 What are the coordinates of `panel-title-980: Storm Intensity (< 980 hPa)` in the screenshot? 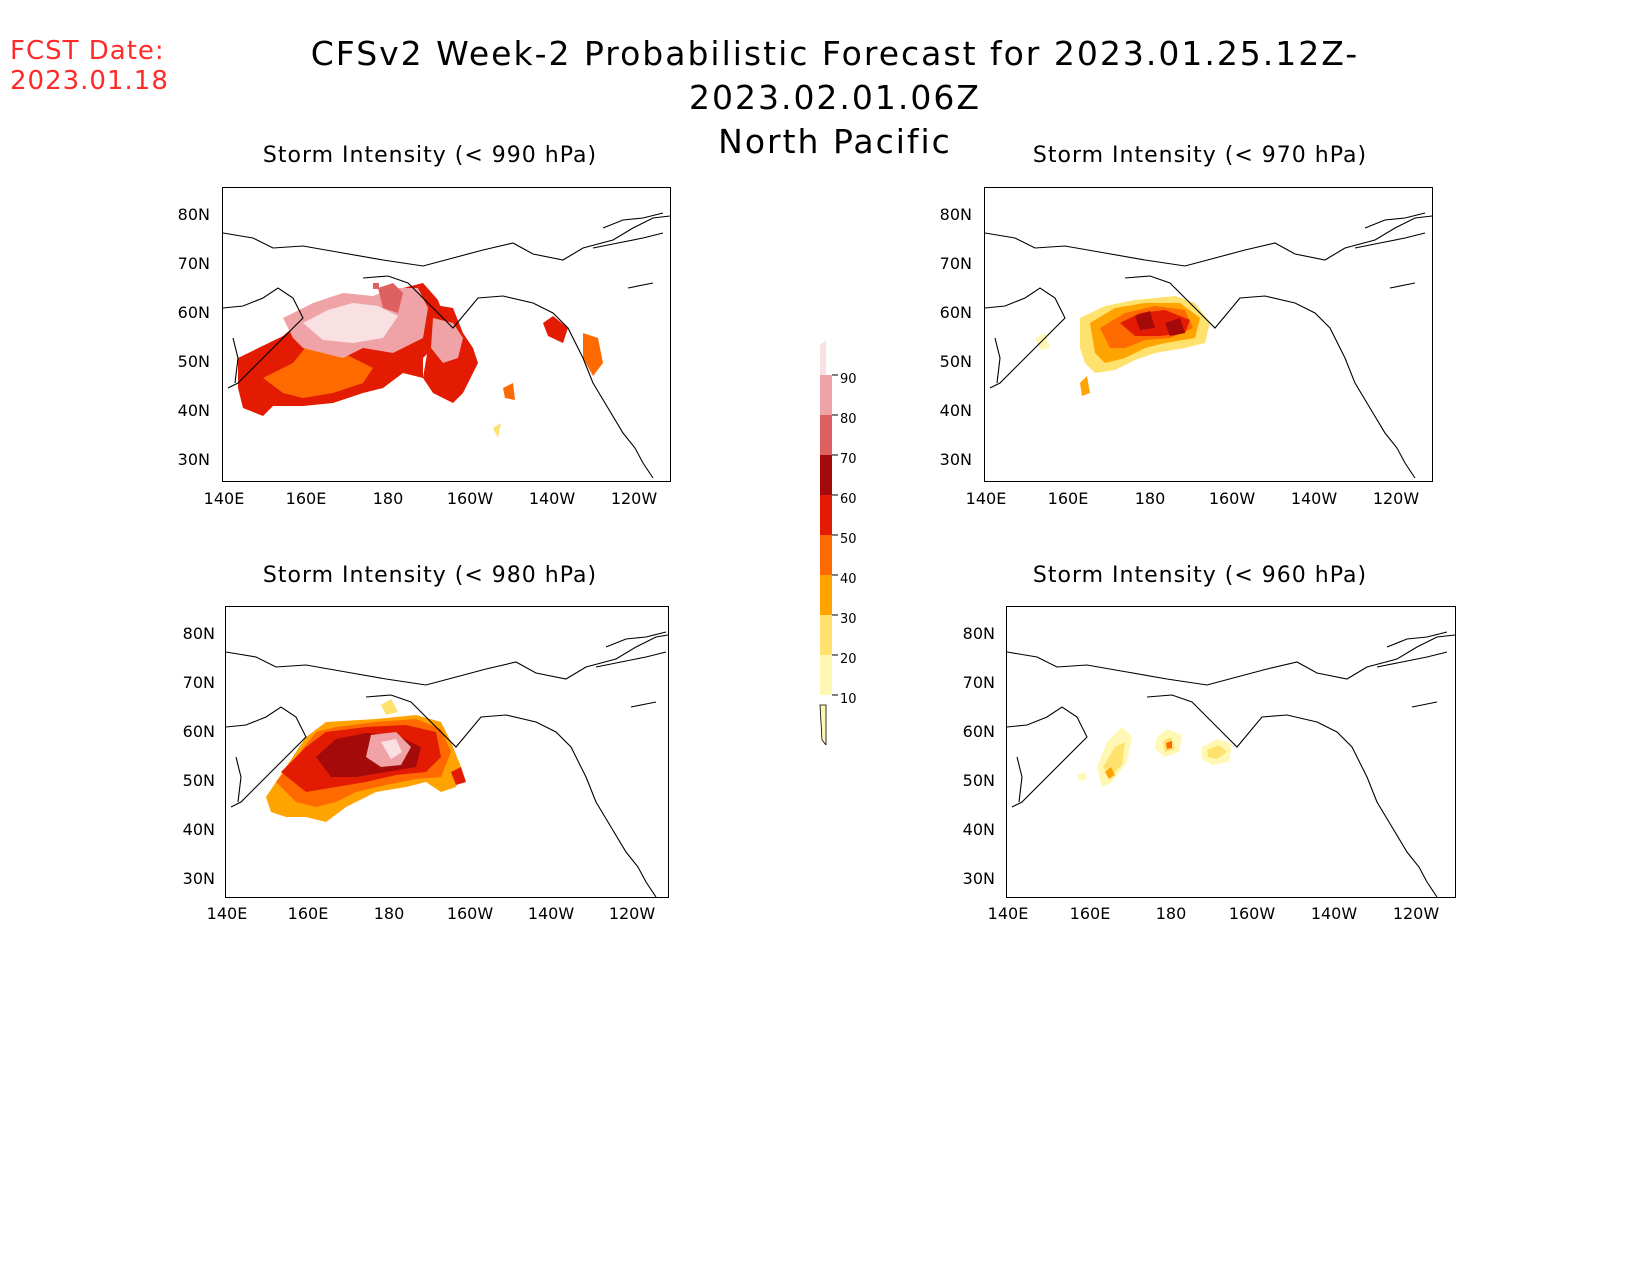 It's located at (430, 575).